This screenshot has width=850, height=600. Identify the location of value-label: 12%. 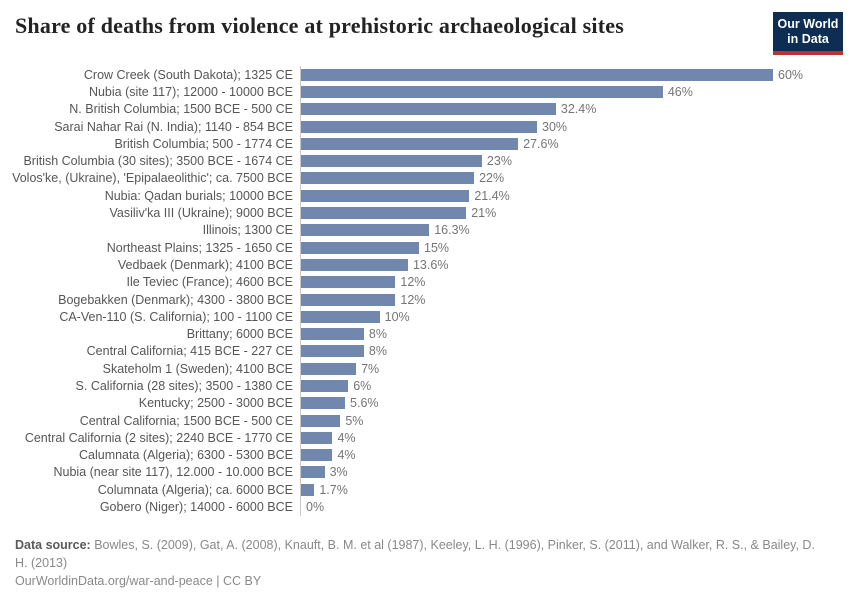
(413, 282).